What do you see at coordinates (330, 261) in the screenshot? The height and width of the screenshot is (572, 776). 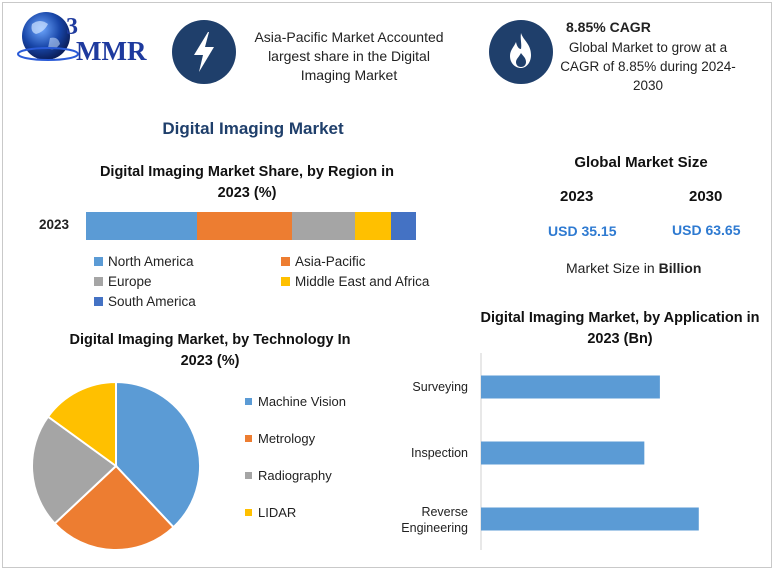 I see `legend-label: Asia-Pacific` at bounding box center [330, 261].